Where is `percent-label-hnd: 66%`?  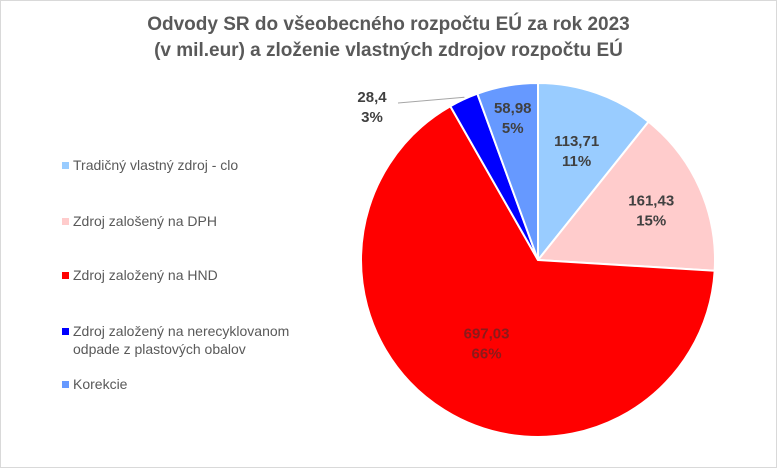
percent-label-hnd: 66% is located at coordinates (487, 354).